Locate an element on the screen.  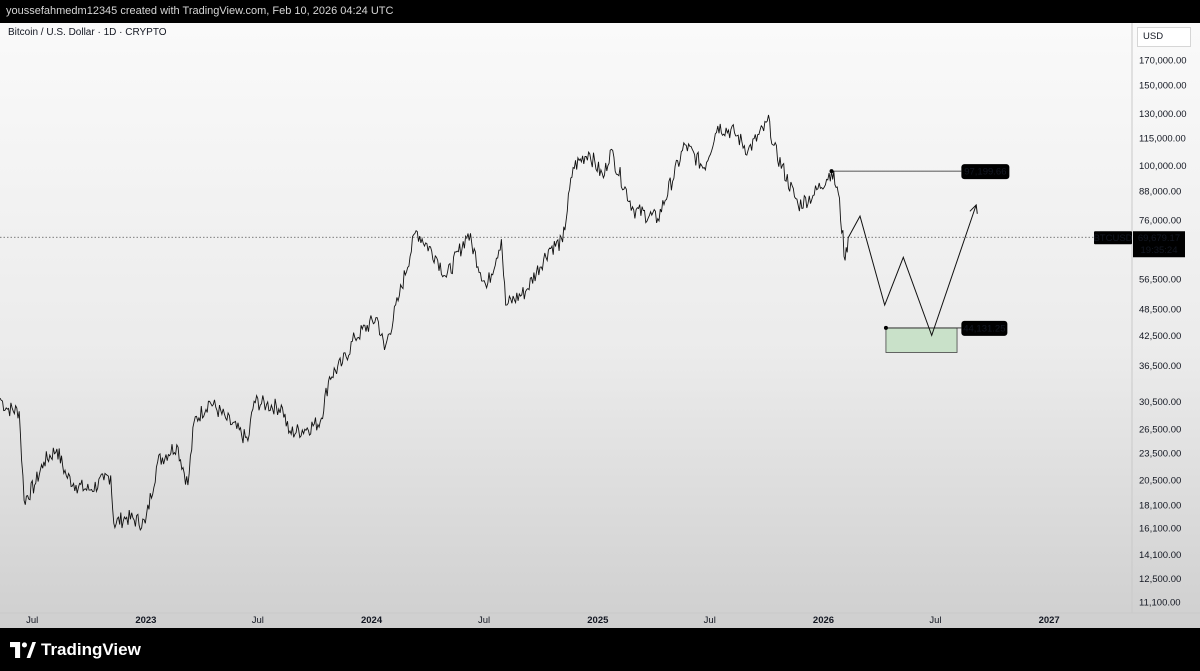
y-tick-label: 56,500.00 is located at coordinates (1160, 279).